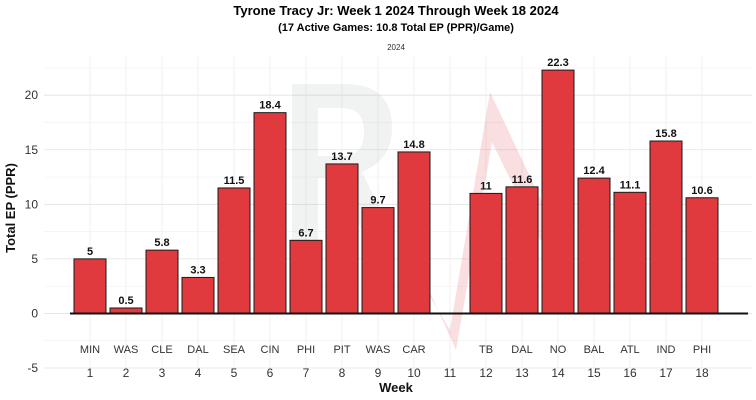 Image resolution: width=756 pixels, height=400 pixels. What do you see at coordinates (90, 350) in the screenshot?
I see `opponent-label: MIN` at bounding box center [90, 350].